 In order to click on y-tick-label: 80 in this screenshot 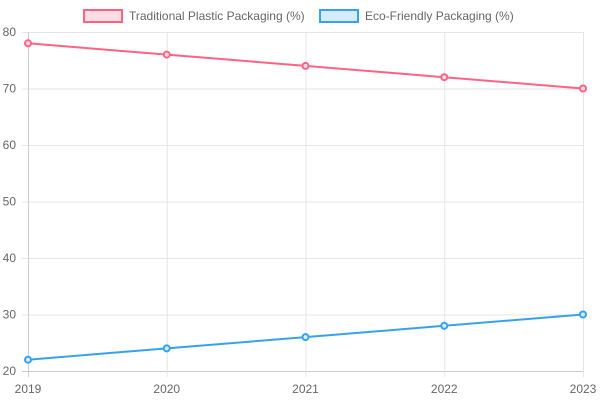, I will do `click(10, 32)`.